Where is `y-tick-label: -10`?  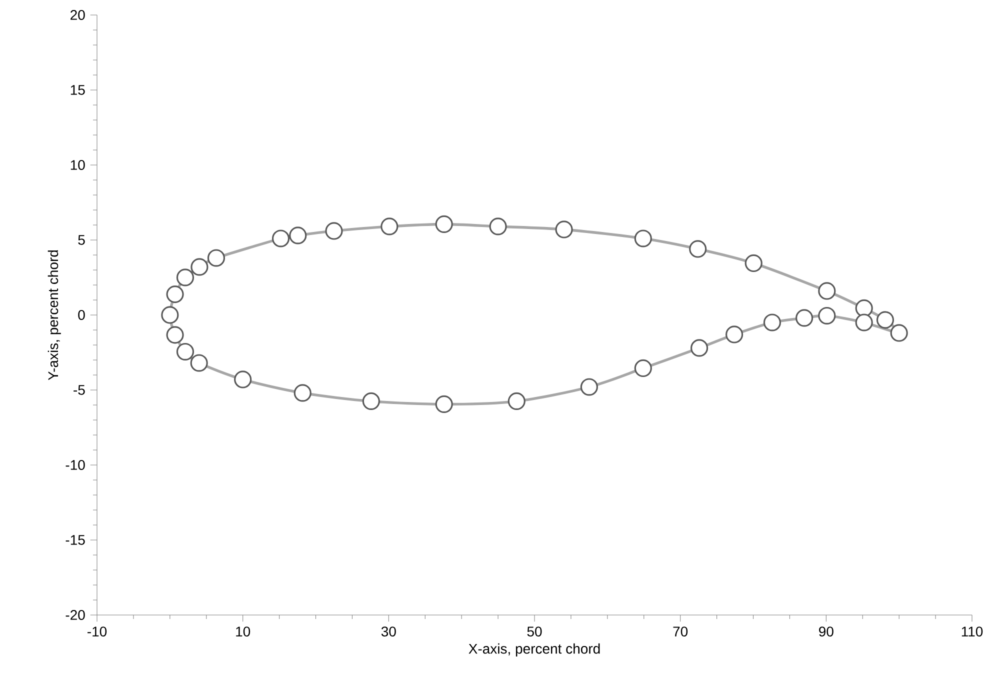
y-tick-label: -10 is located at coordinates (75, 465).